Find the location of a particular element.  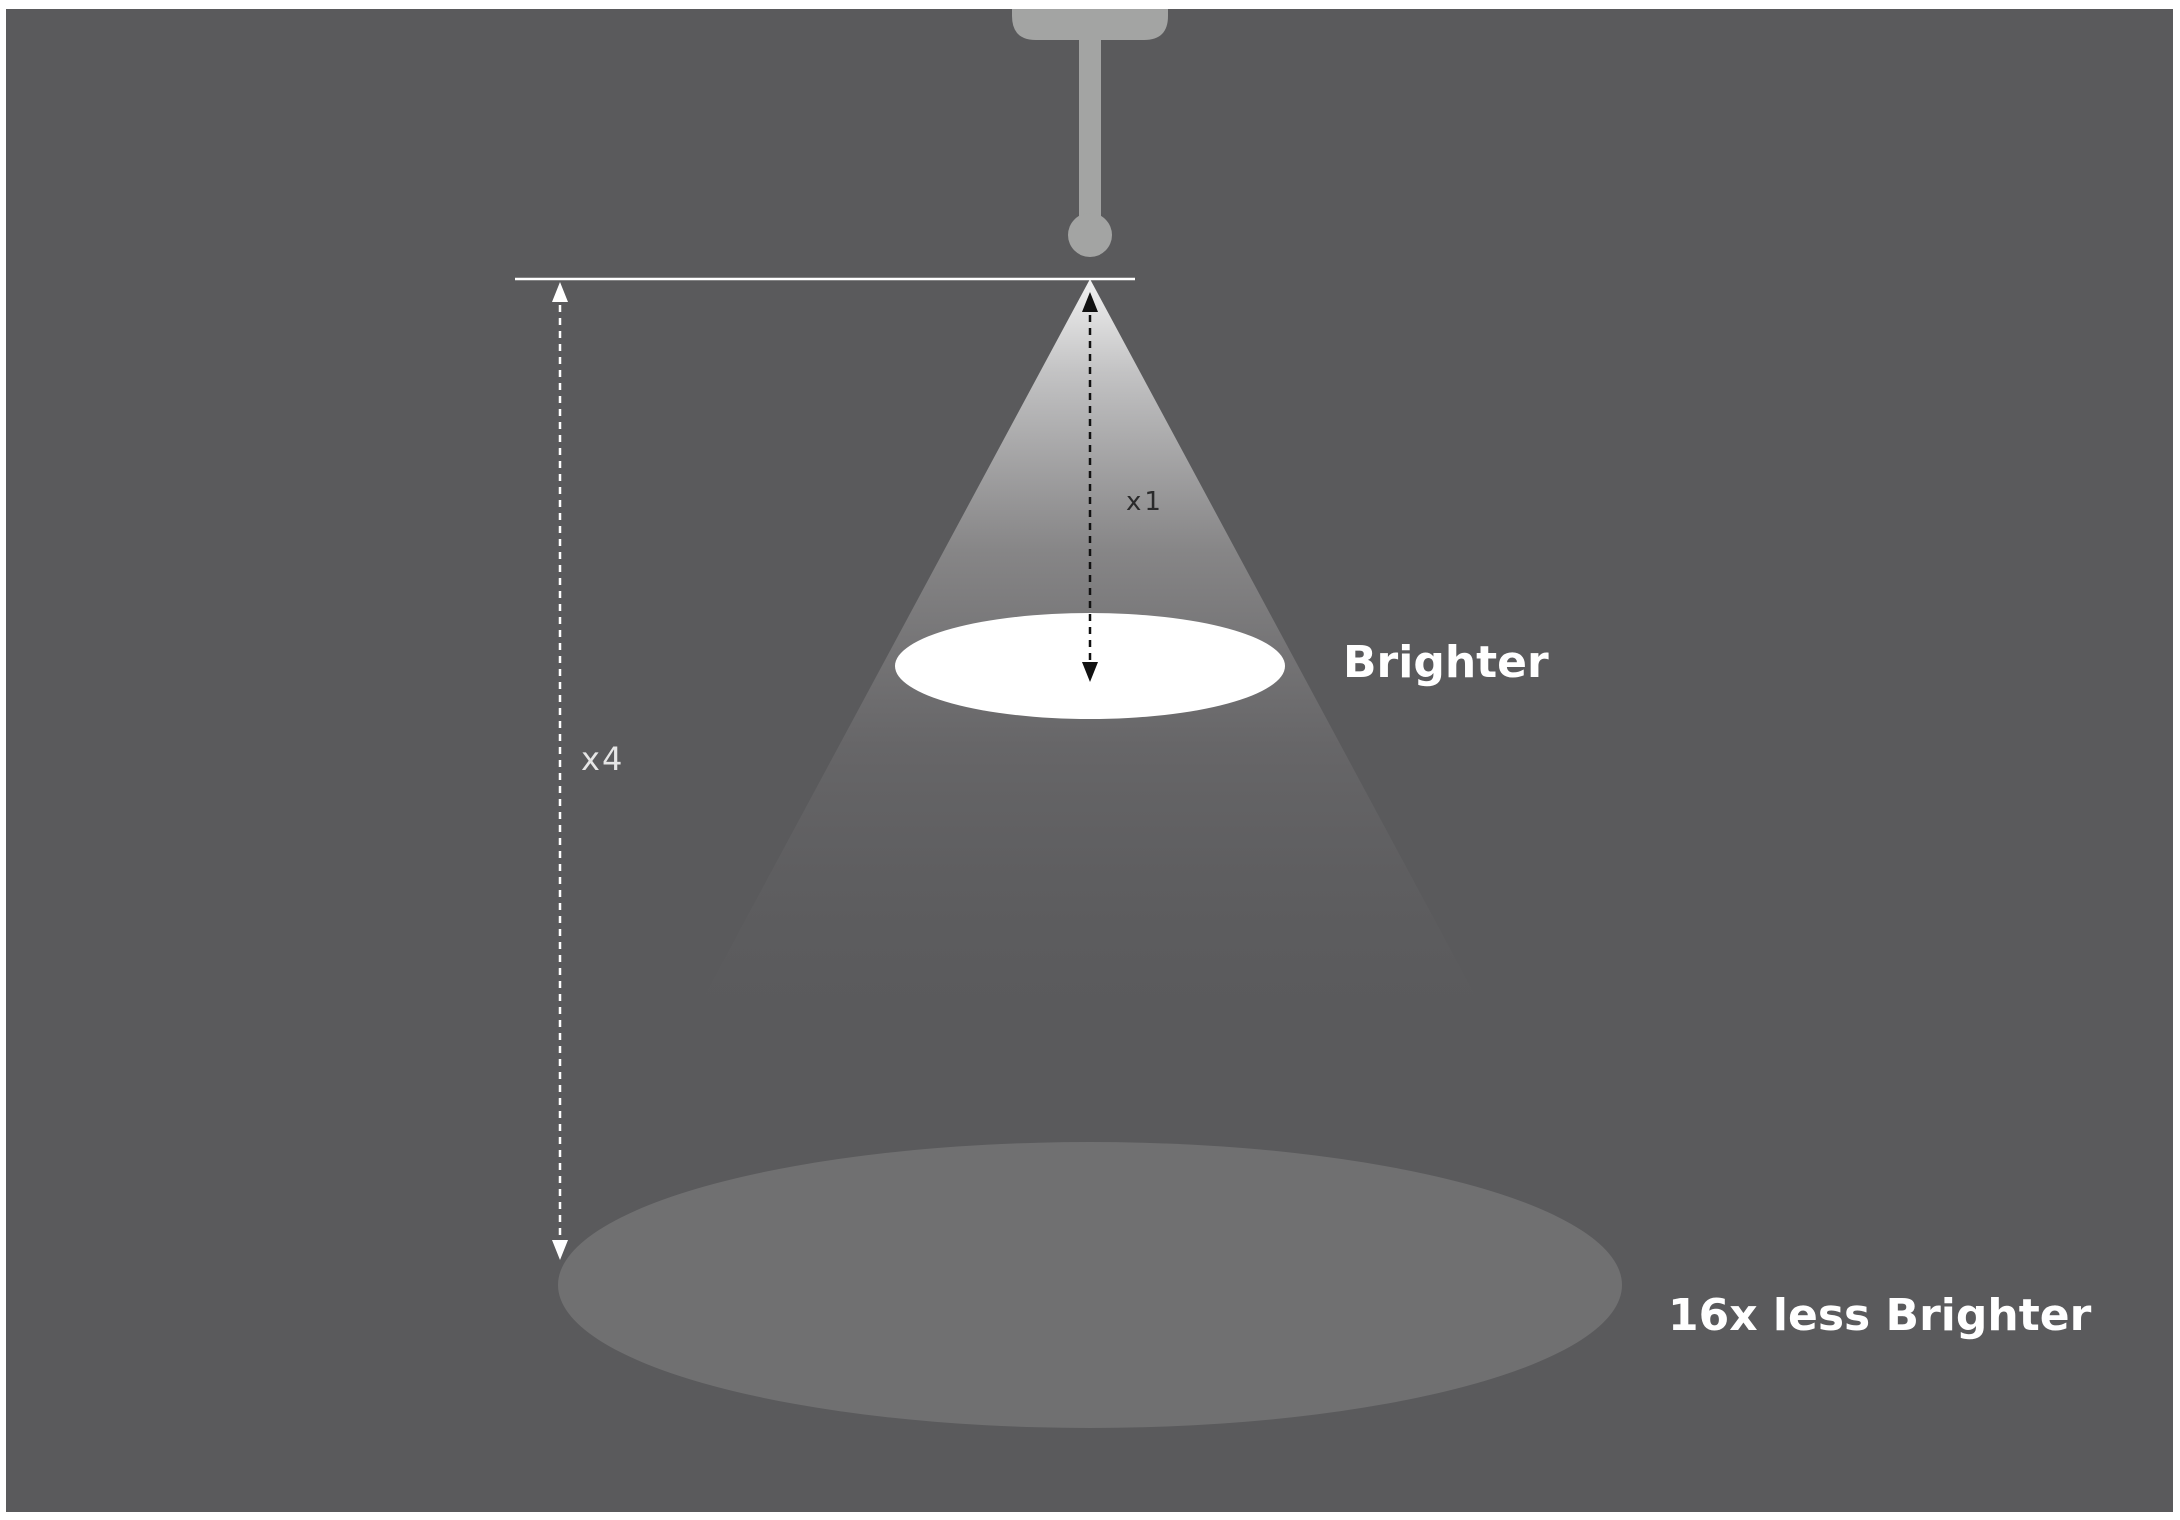

near-distance-label: x1 is located at coordinates (1145, 502).